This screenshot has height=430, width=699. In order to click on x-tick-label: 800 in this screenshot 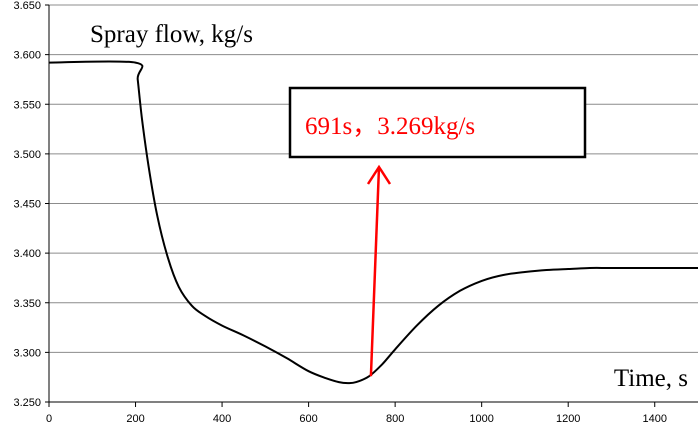, I will do `click(395, 419)`.